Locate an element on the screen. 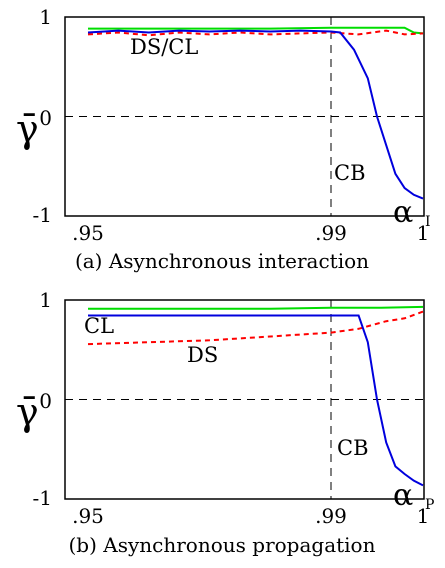  annotation-cl: CL is located at coordinates (99, 326).